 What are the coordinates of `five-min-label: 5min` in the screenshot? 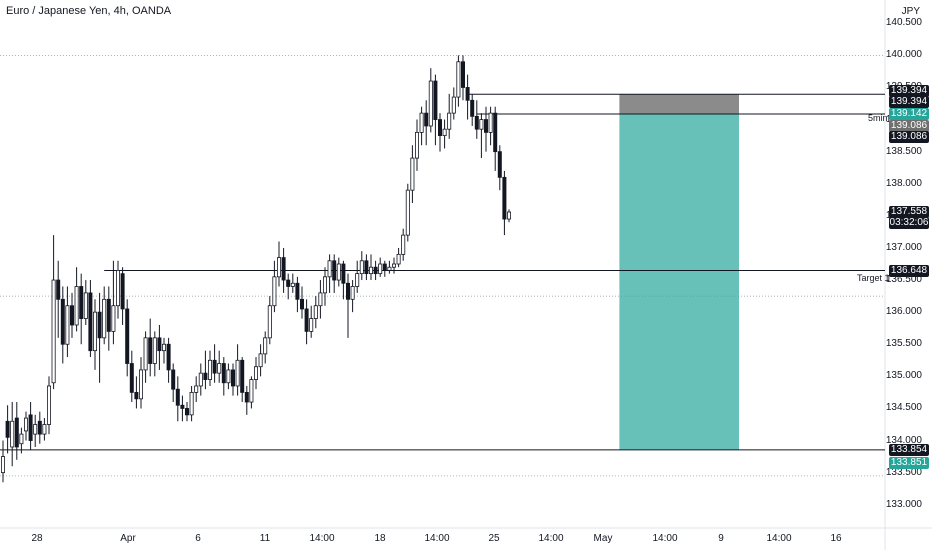 It's located at (878, 118).